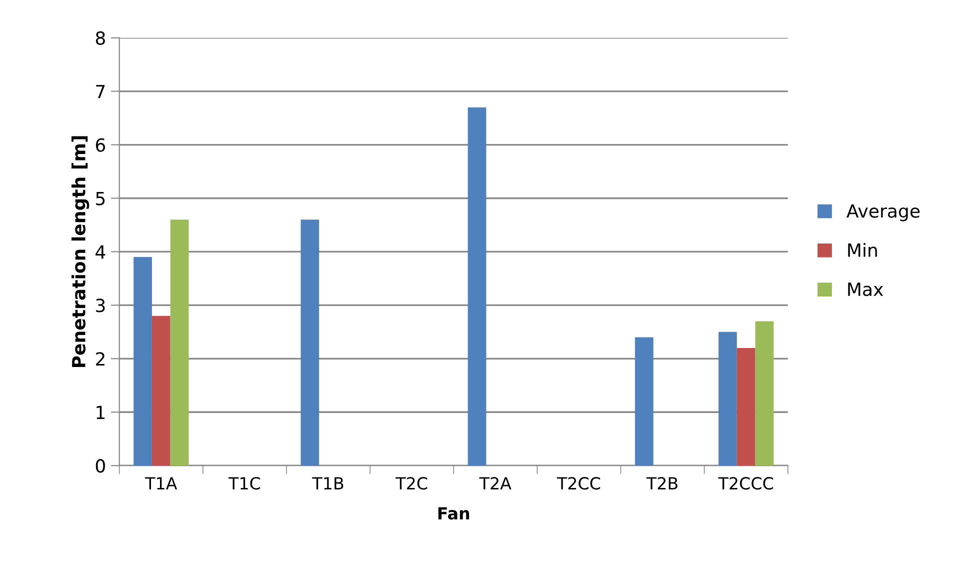 This screenshot has width=955, height=582. What do you see at coordinates (100, 91) in the screenshot?
I see `y-tick-label: 7` at bounding box center [100, 91].